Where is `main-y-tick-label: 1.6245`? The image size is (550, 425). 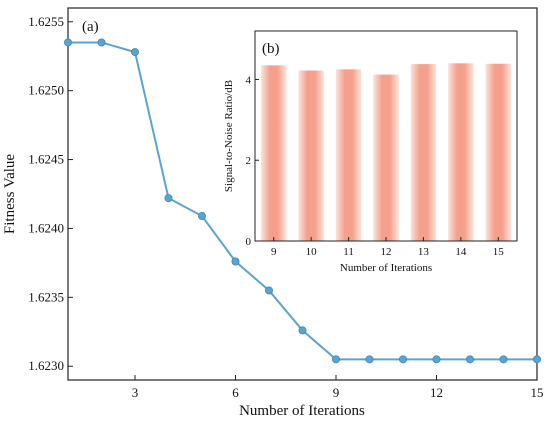 main-y-tick-label: 1.6245 is located at coordinates (46, 159).